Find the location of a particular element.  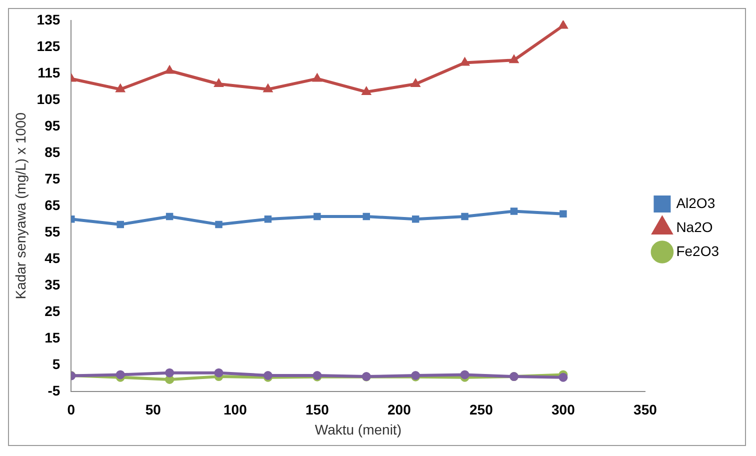

legend-label: Al2O3 is located at coordinates (696, 202).